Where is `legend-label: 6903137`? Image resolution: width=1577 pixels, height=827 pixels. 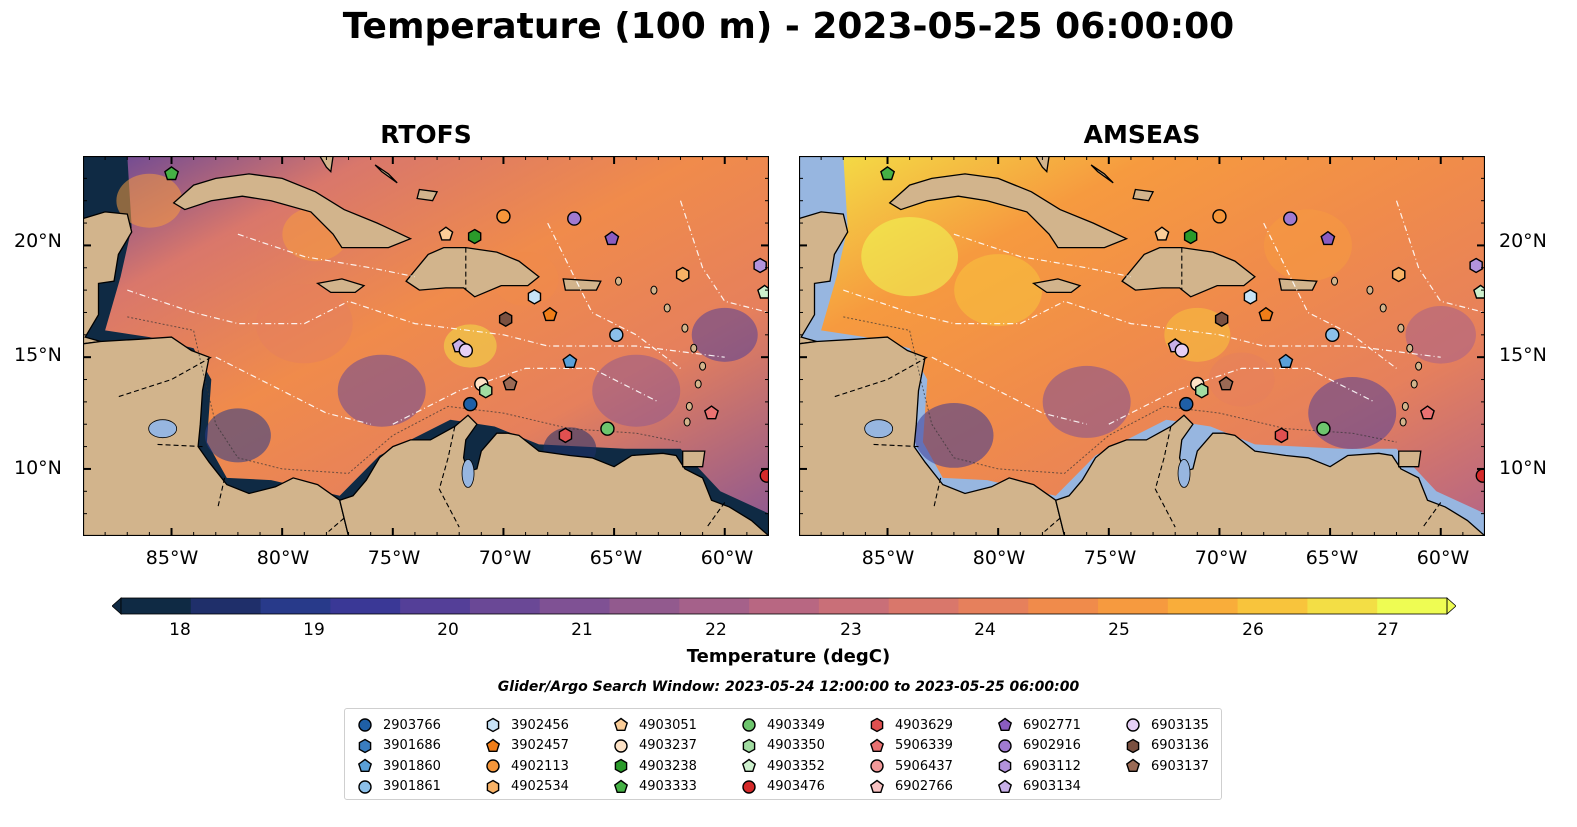 legend-label: 6903137 is located at coordinates (1180, 766).